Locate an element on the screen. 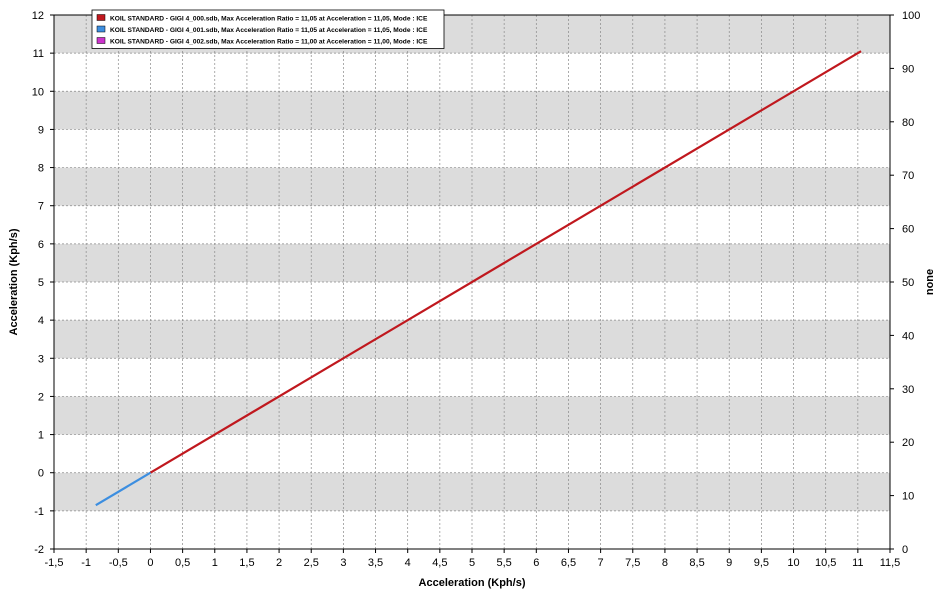  x-tick-label: 7,5 is located at coordinates (632, 563).